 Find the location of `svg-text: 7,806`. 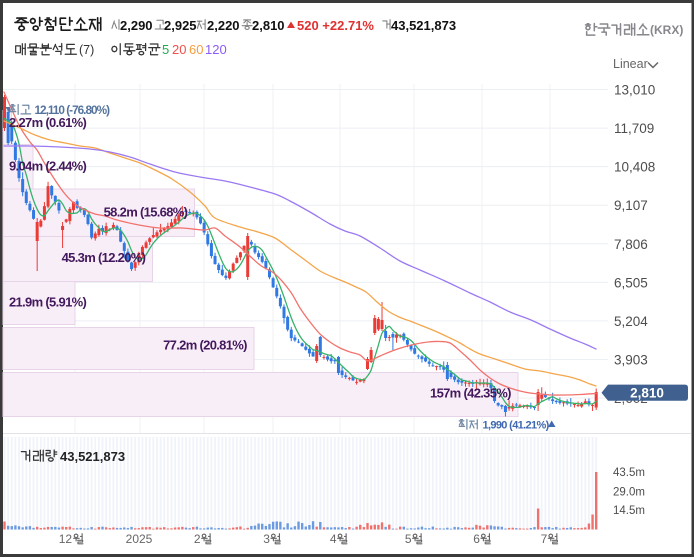

svg-text: 7,806 is located at coordinates (631, 244).